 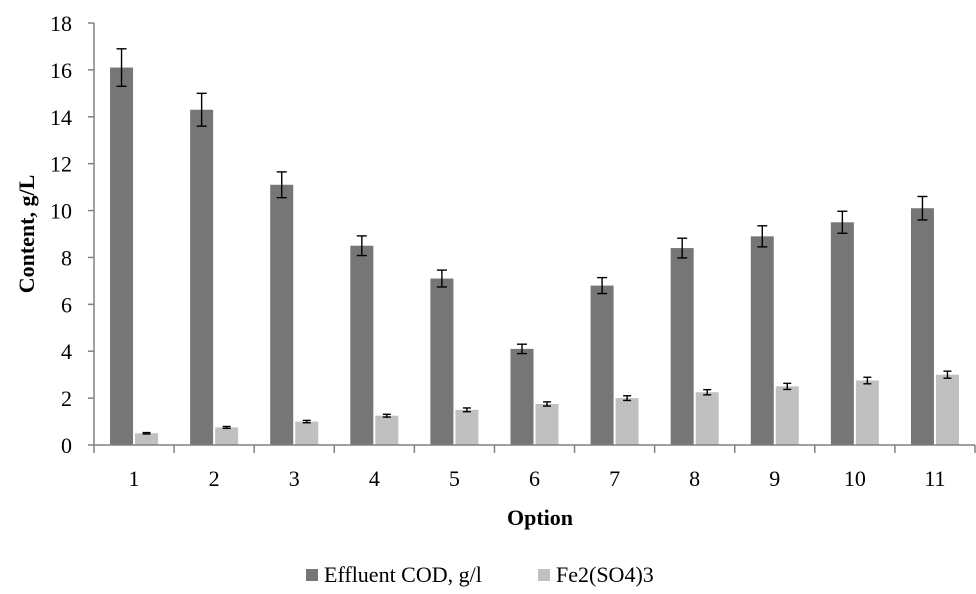 I want to click on x-tick-label-7: 7, so click(x=614, y=478).